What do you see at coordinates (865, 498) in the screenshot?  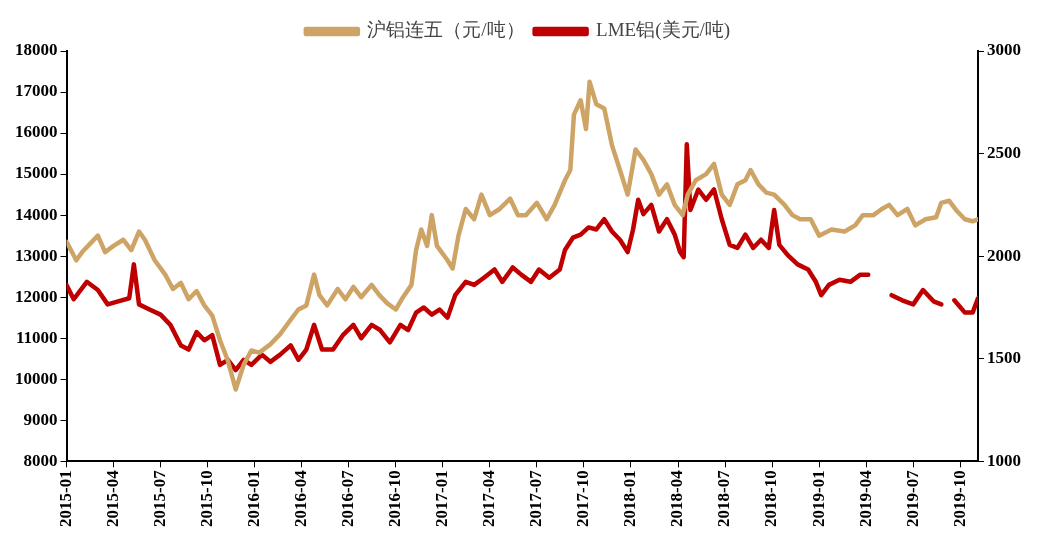 I see `x-tick-label: 2019-04` at bounding box center [865, 498].